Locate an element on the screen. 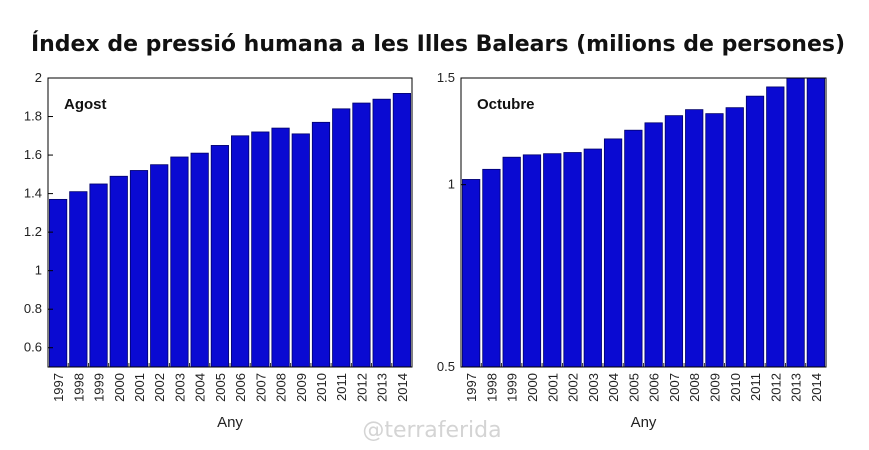 This screenshot has height=450, width=869. watermark: @terraferida is located at coordinates (431, 430).